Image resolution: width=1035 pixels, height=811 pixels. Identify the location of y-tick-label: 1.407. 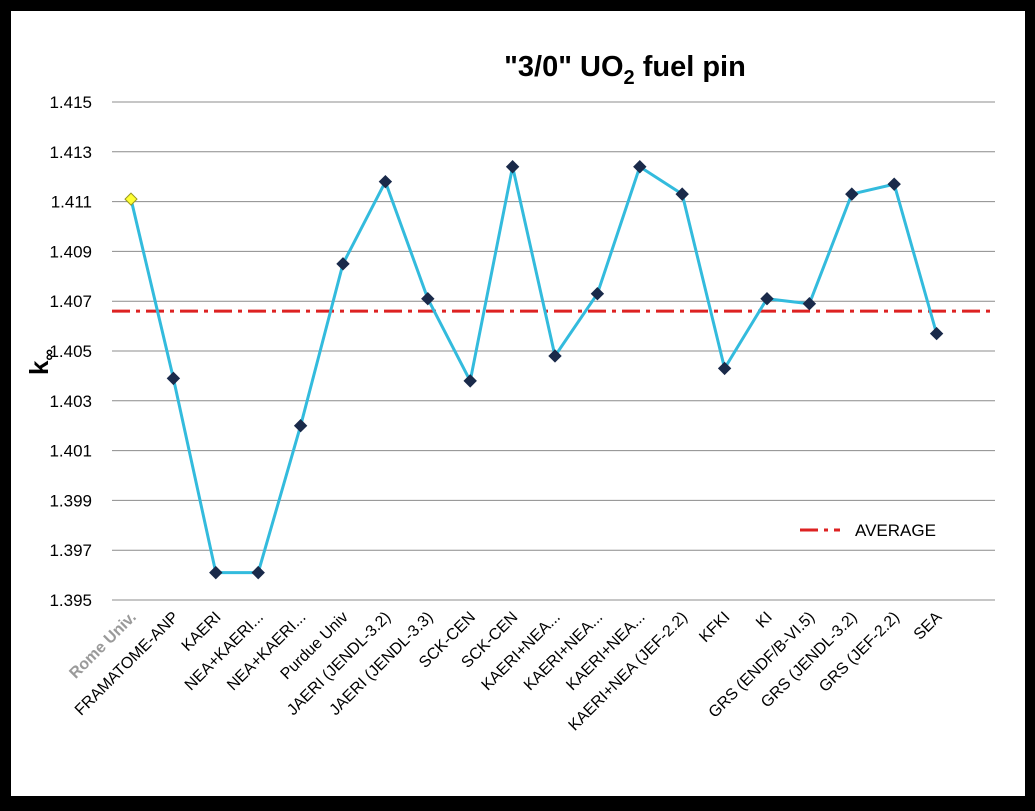
(70, 301).